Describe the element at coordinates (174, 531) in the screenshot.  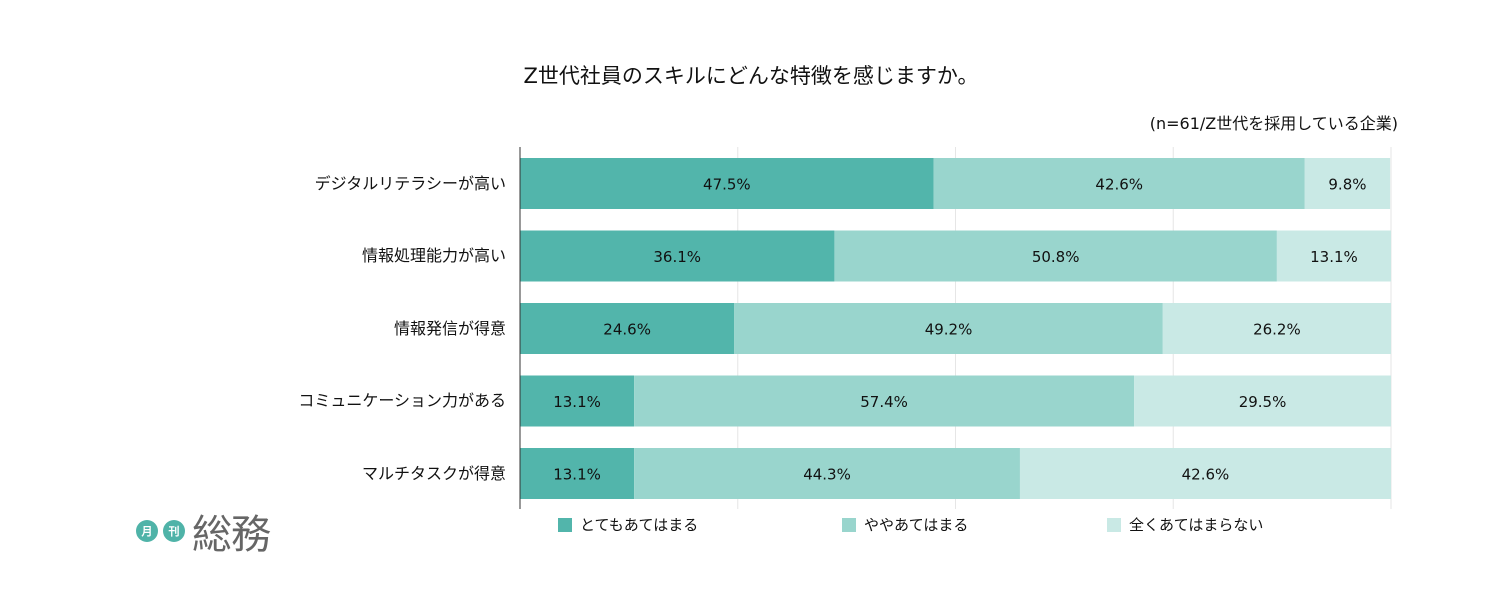
I see `logo-badge-edition: 刊` at that location.